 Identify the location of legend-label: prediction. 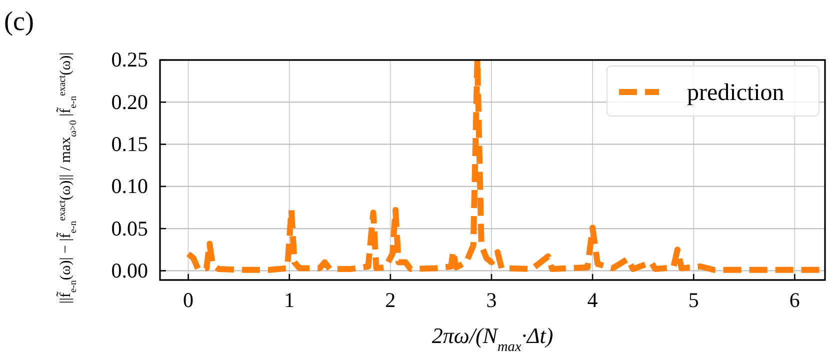
(735, 93).